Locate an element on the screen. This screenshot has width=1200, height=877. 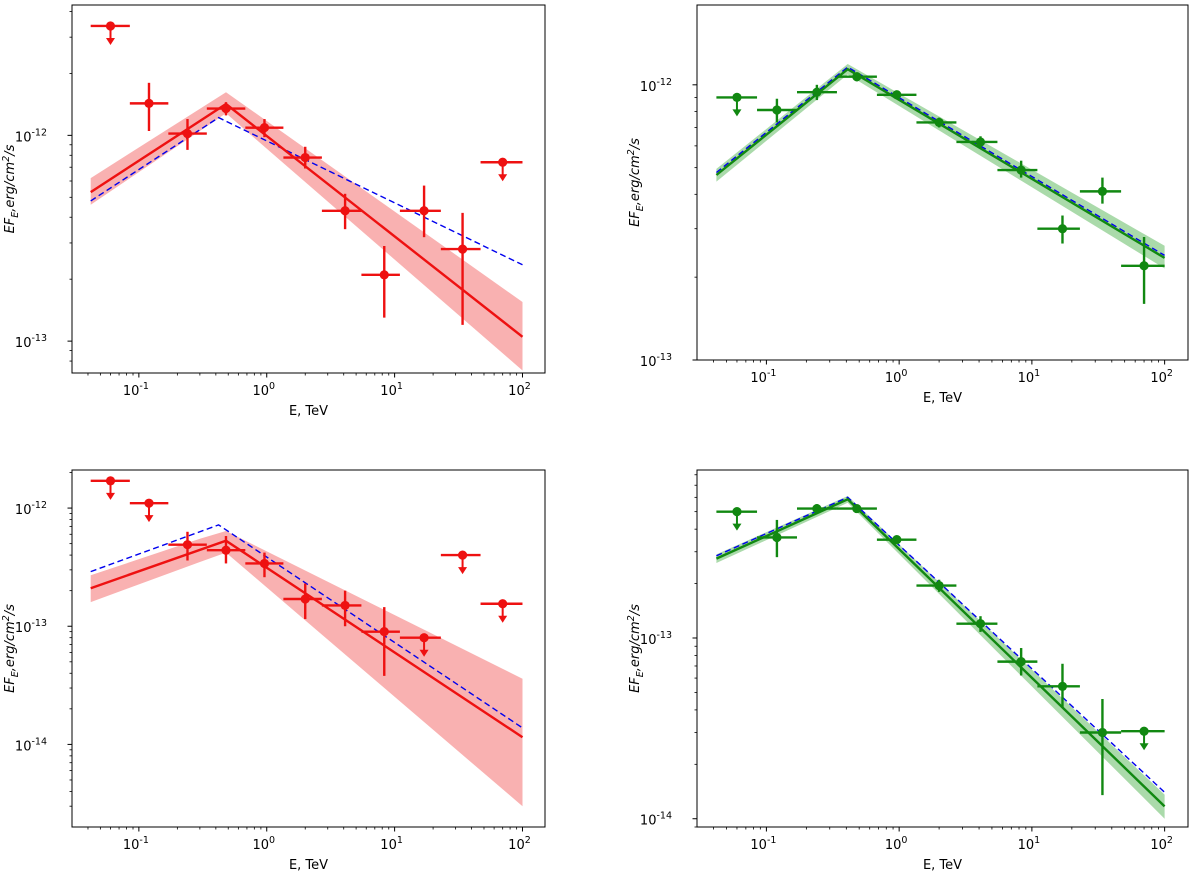
x-tick-label: 10² is located at coordinates (519, 390).